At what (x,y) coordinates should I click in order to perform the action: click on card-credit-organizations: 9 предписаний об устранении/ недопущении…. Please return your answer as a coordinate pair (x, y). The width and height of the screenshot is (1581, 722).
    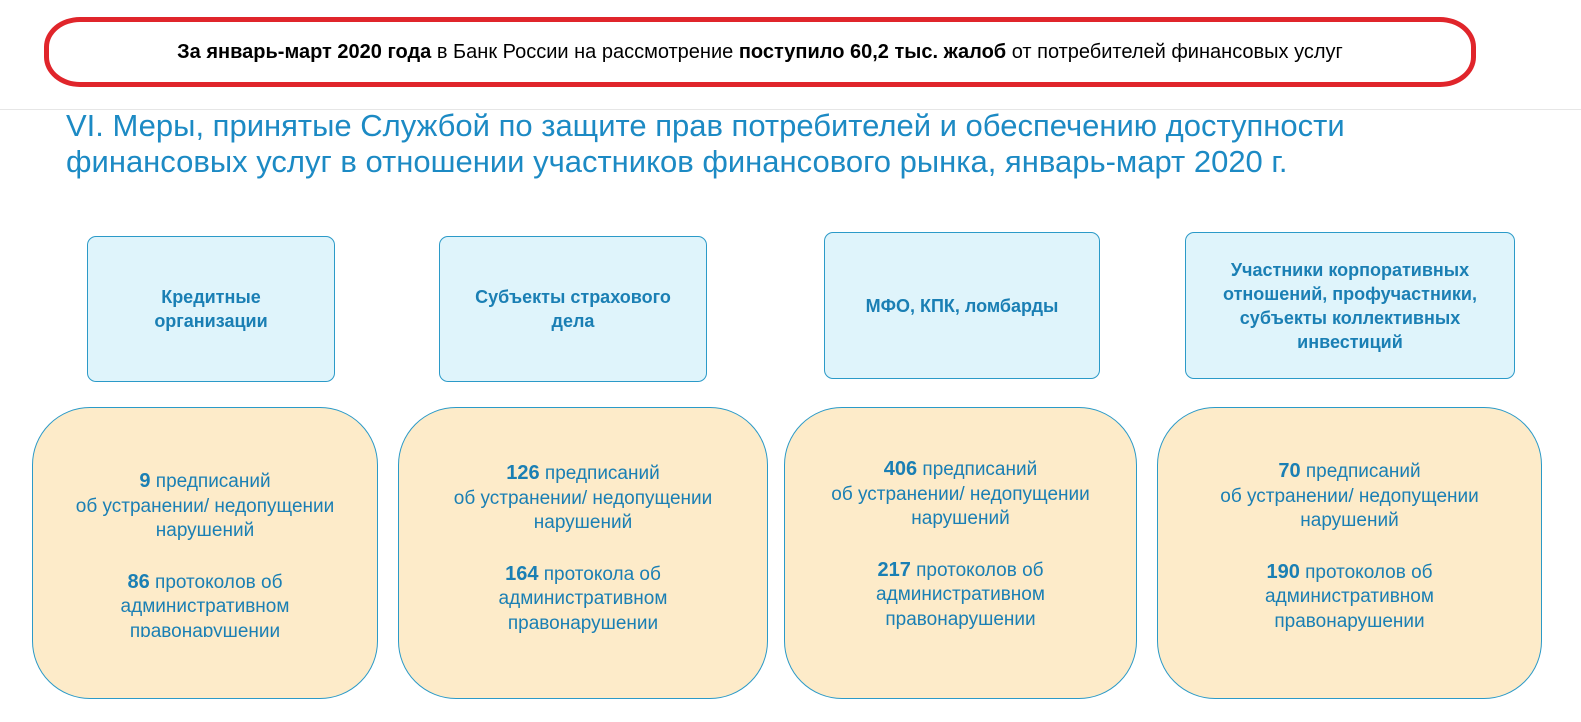
    Looking at the image, I should click on (205, 553).